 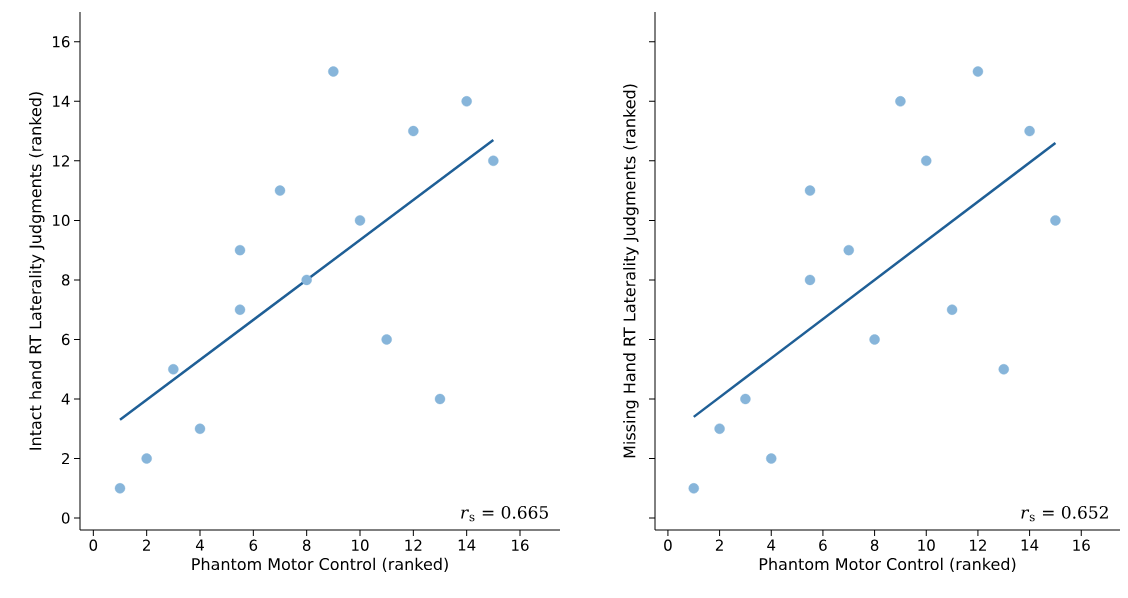 I want to click on y-tick-label: 2, so click(x=65, y=458).